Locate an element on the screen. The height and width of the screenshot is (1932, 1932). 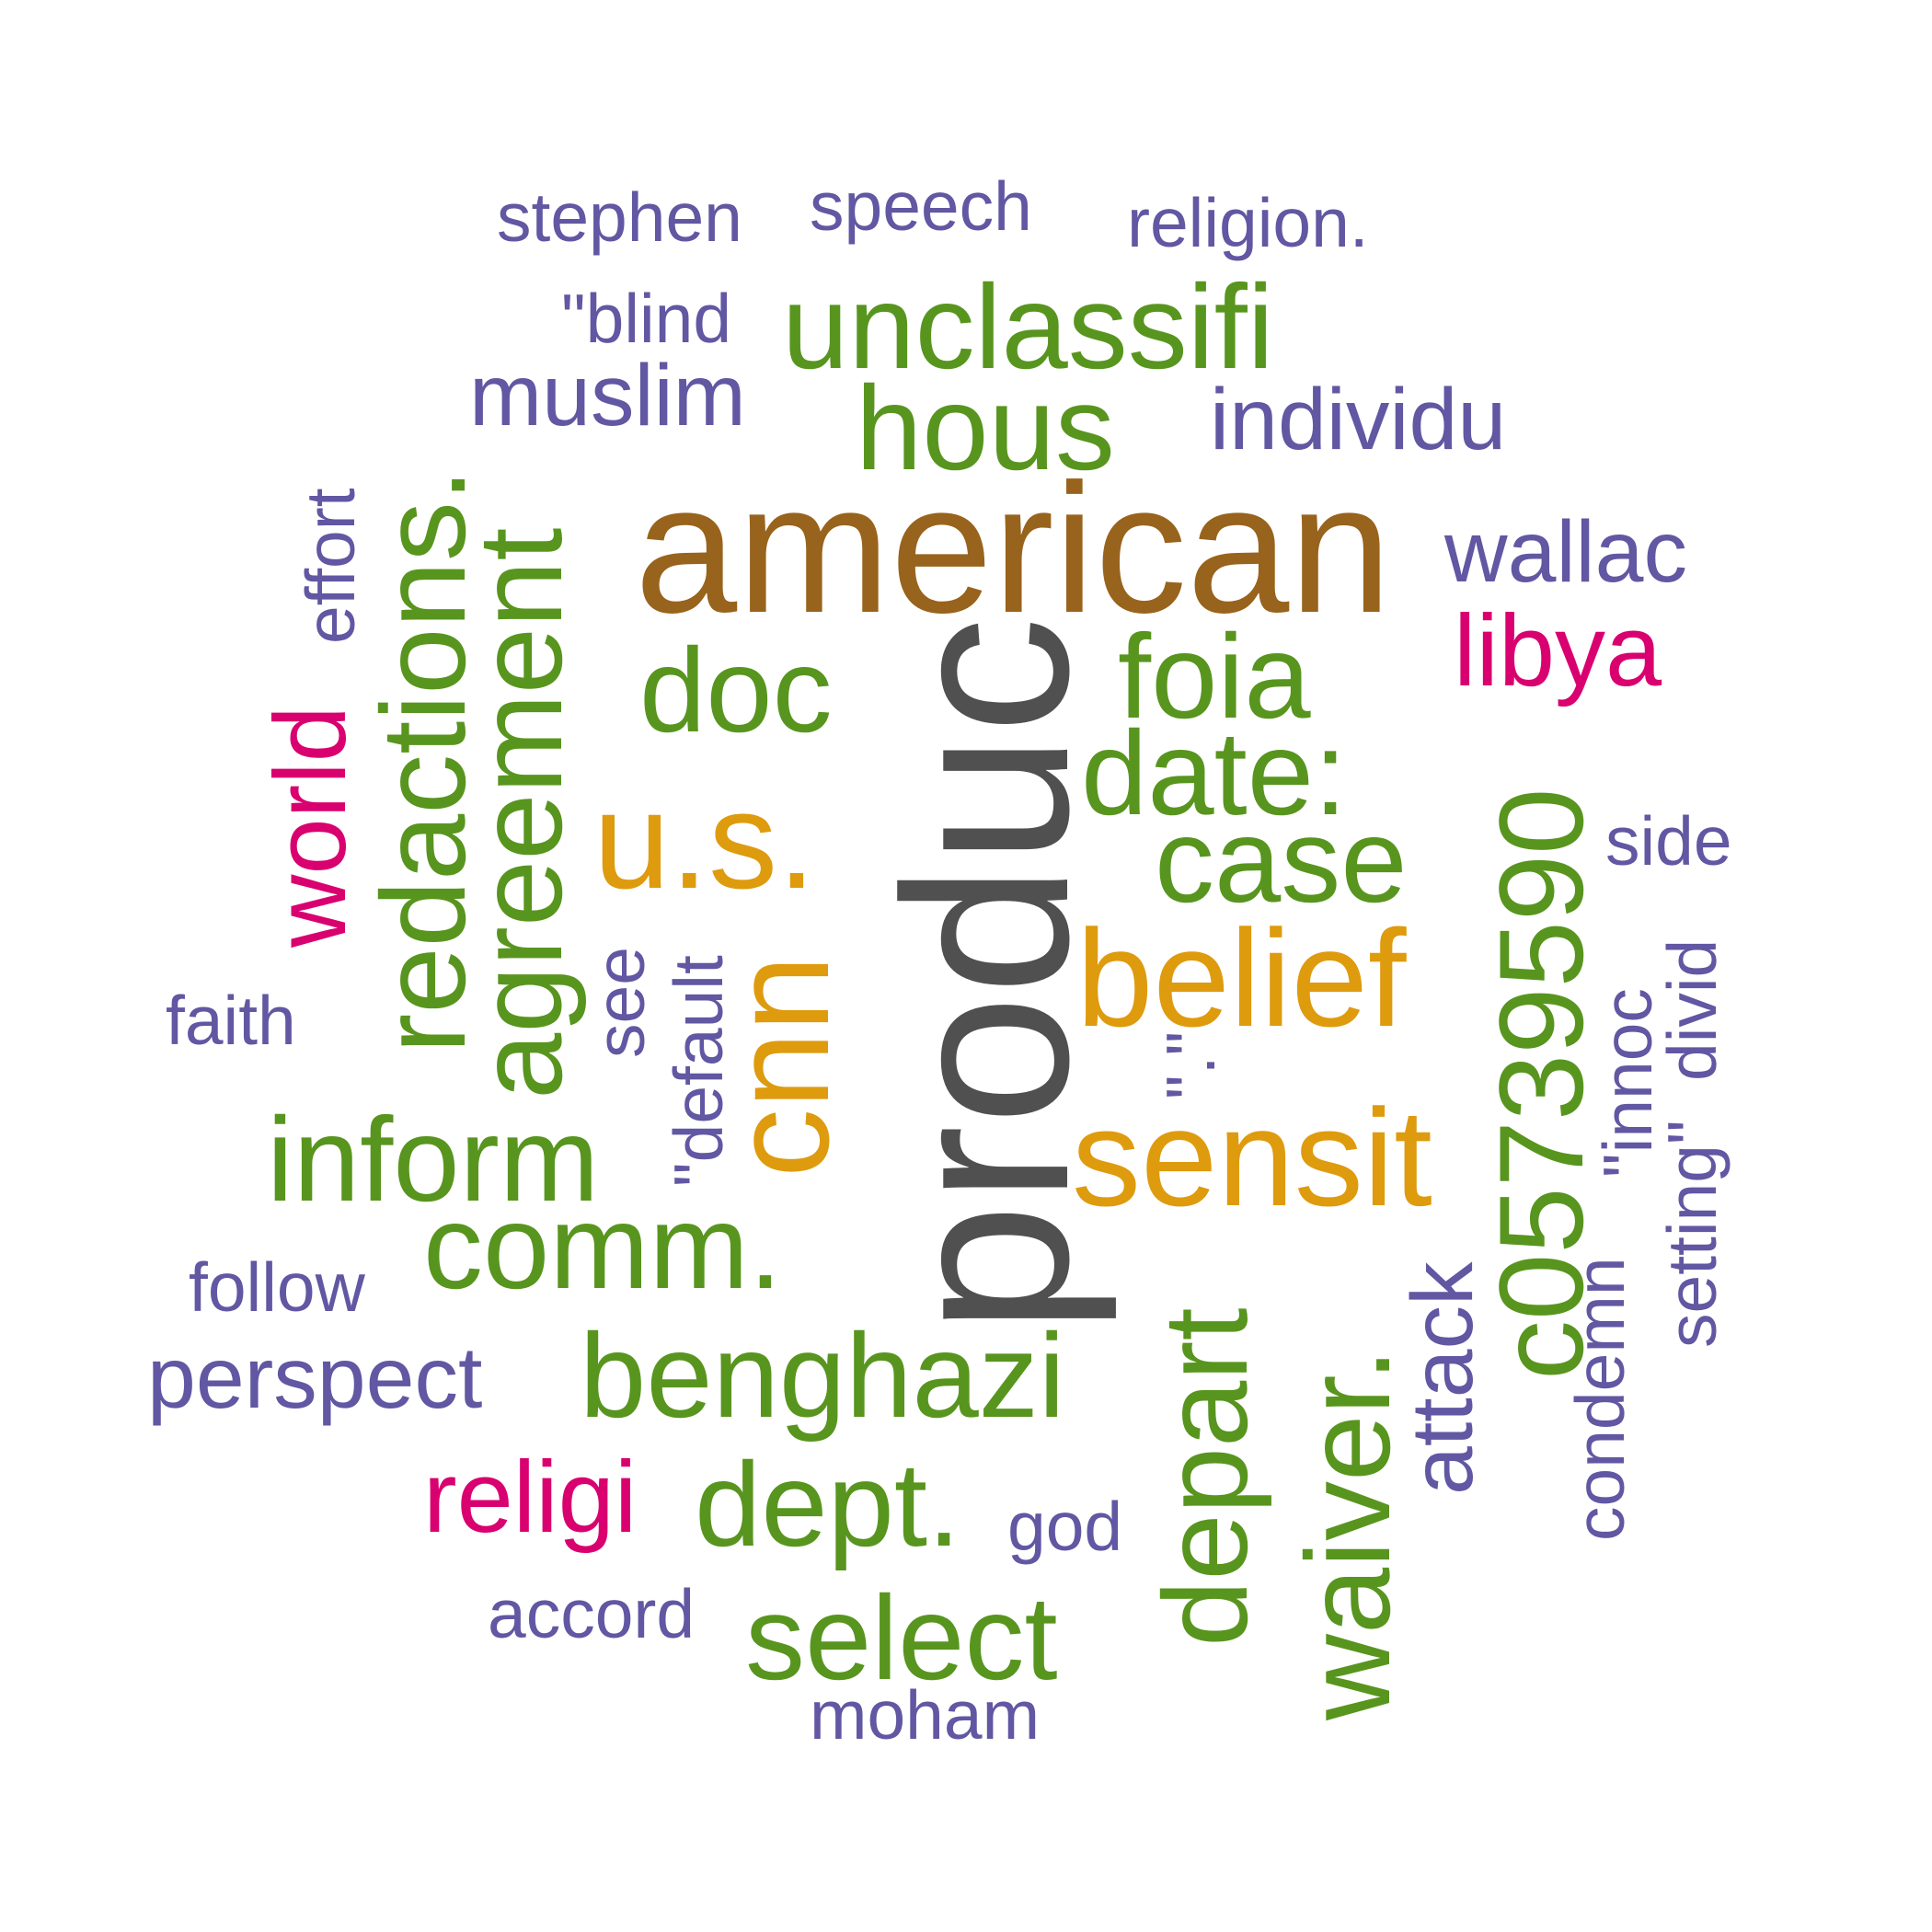
word-redactions: redactions. is located at coordinates (423, 760).